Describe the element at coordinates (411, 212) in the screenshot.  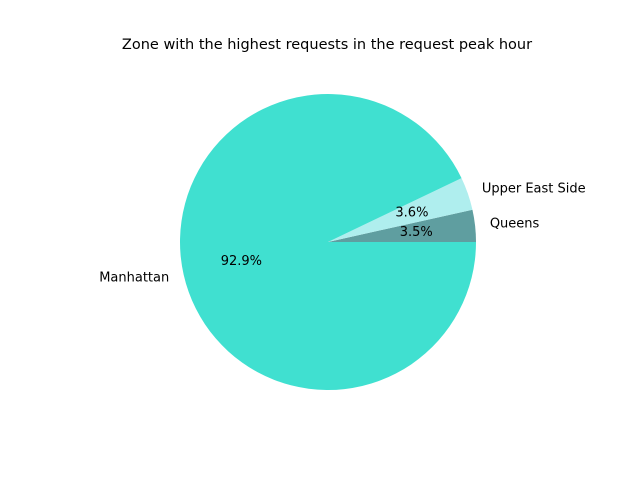
I see `pct-label-upper-east-side: 3.6%` at that location.